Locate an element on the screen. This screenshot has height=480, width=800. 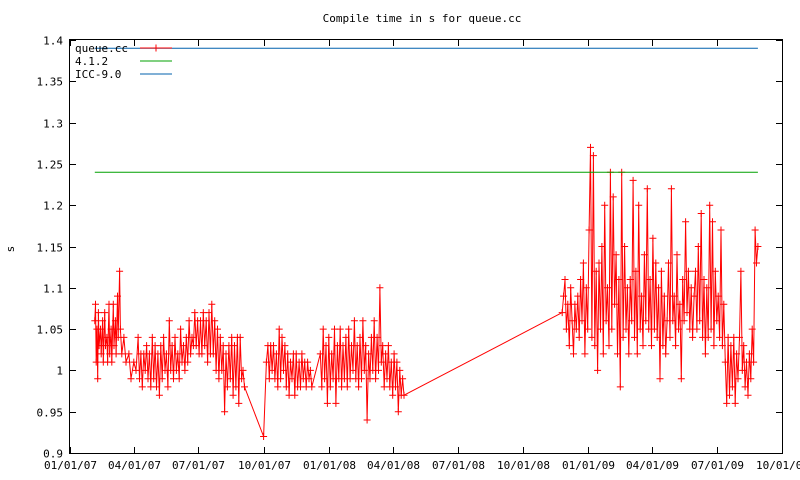
x-tick-label: 04/01/09 is located at coordinates (652, 465).